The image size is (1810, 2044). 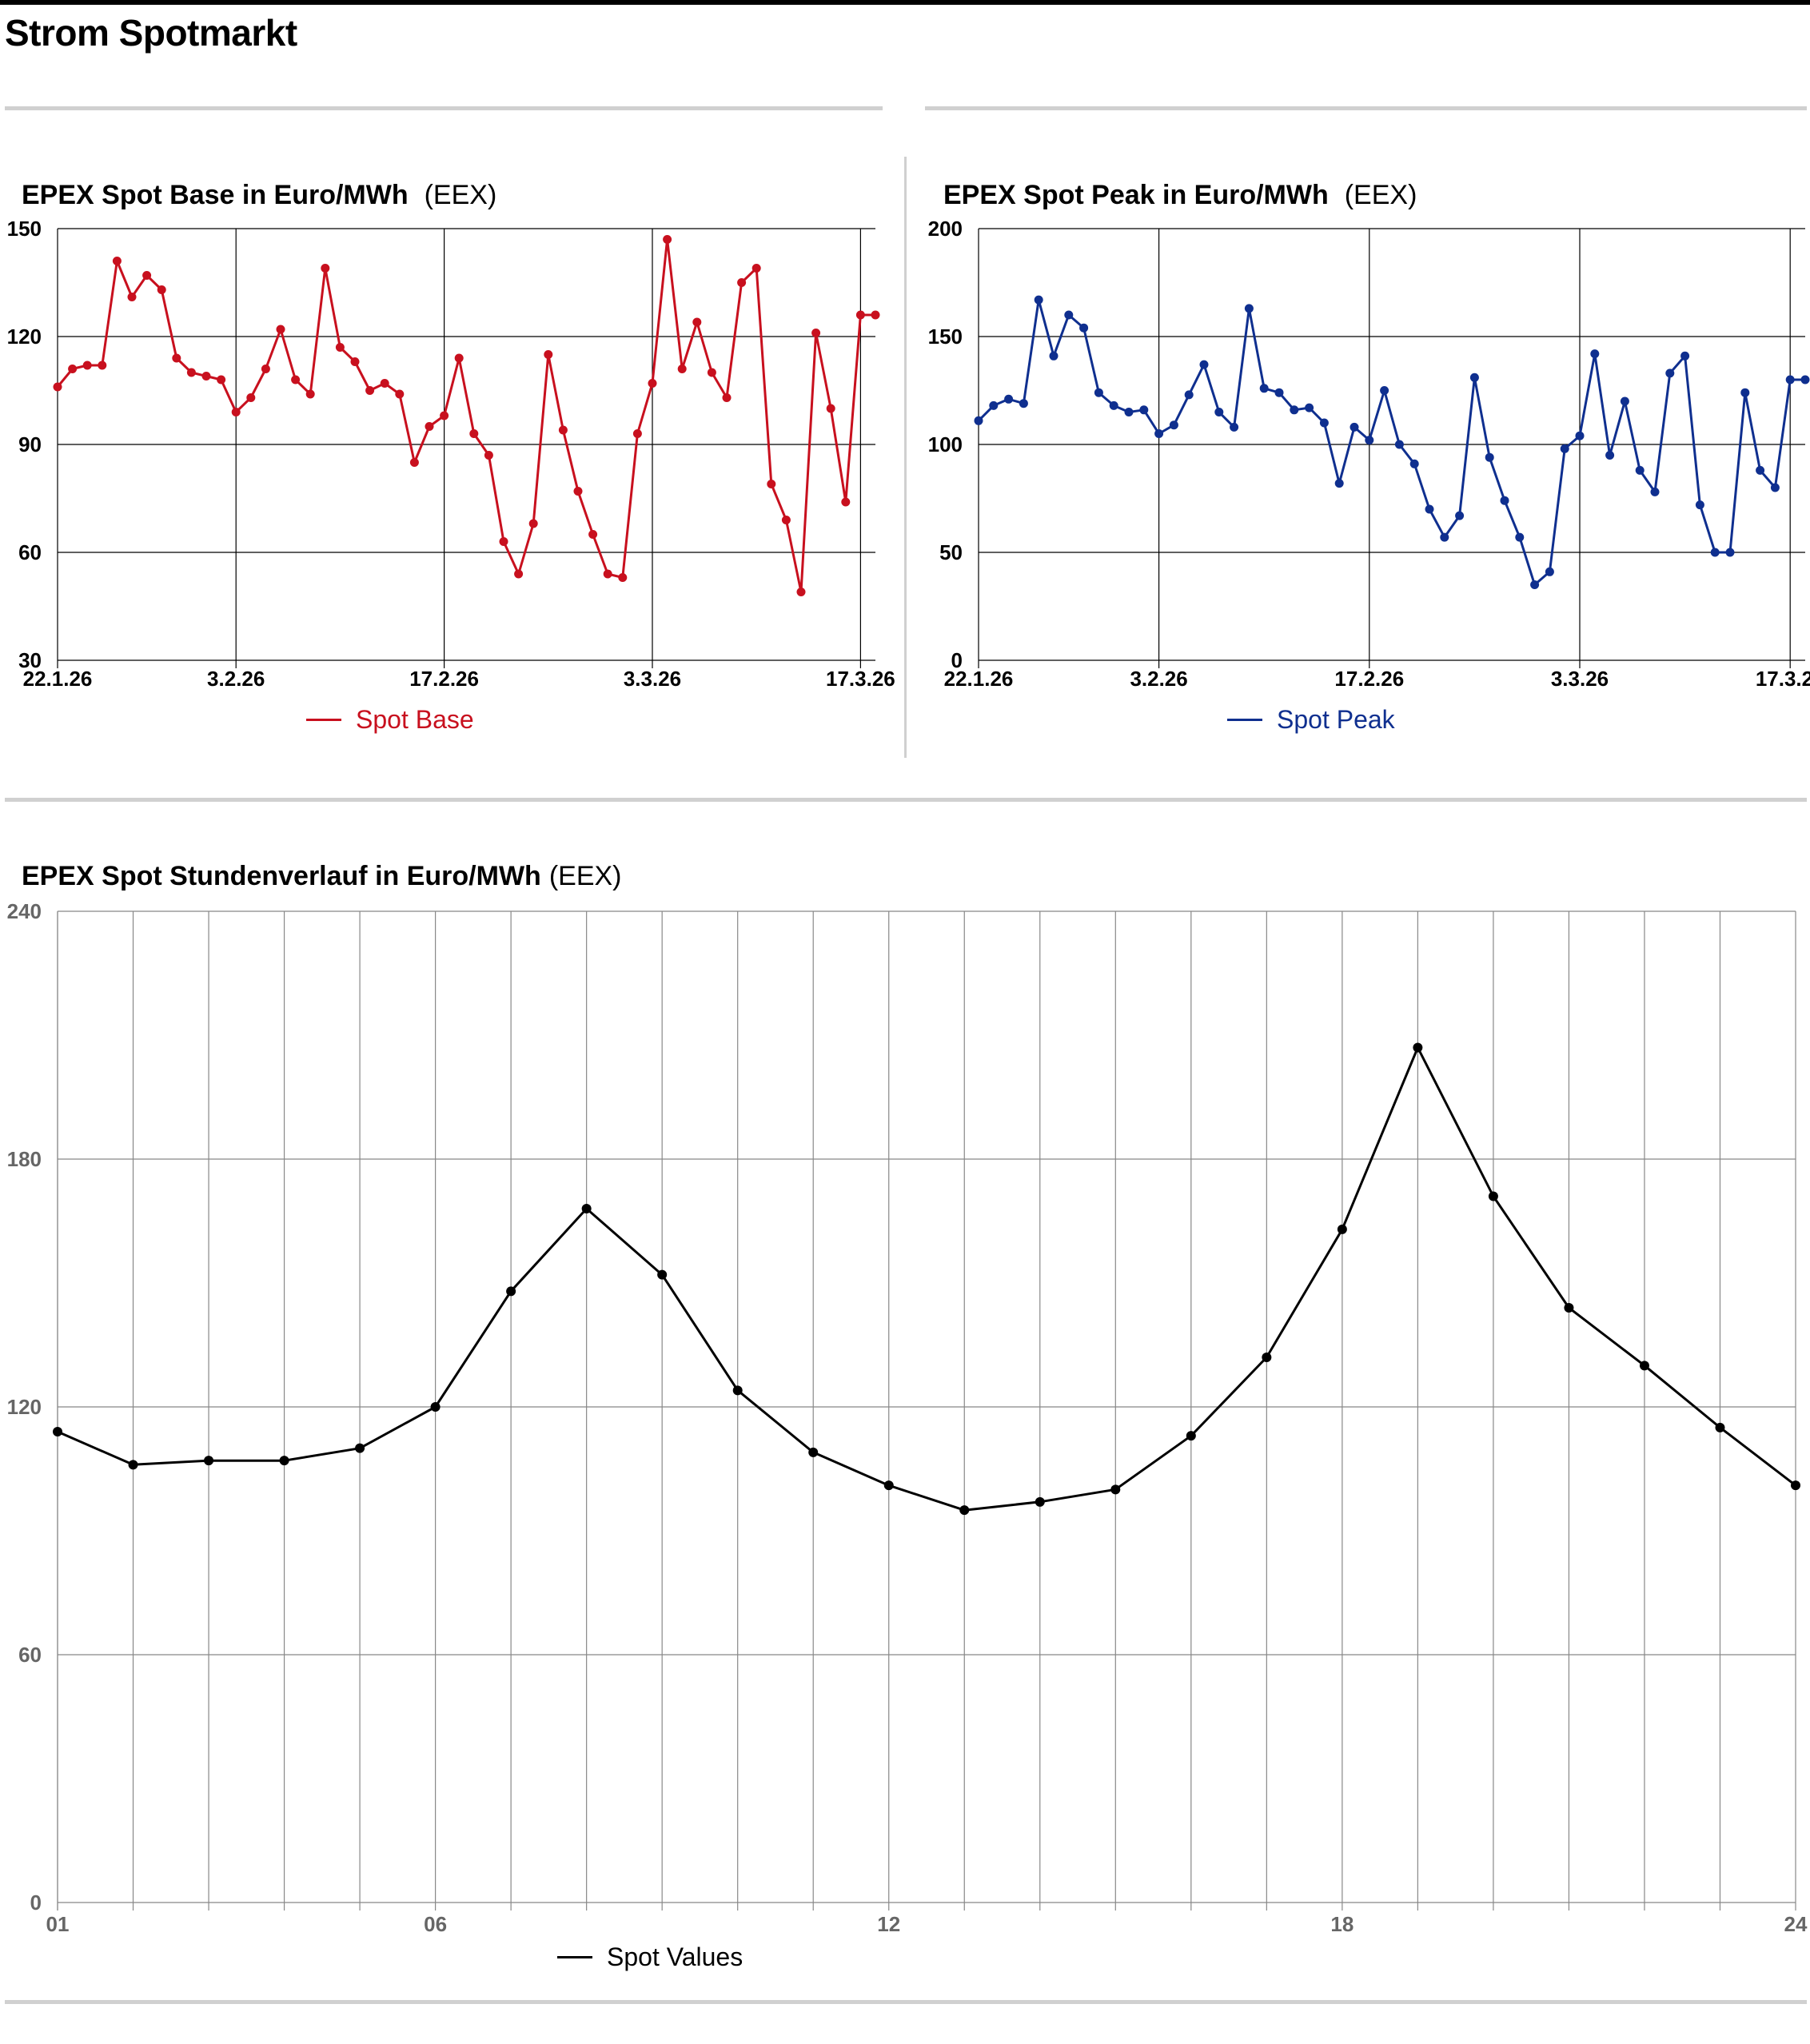 What do you see at coordinates (30, 660) in the screenshot?
I see `y-tick-label: 30` at bounding box center [30, 660].